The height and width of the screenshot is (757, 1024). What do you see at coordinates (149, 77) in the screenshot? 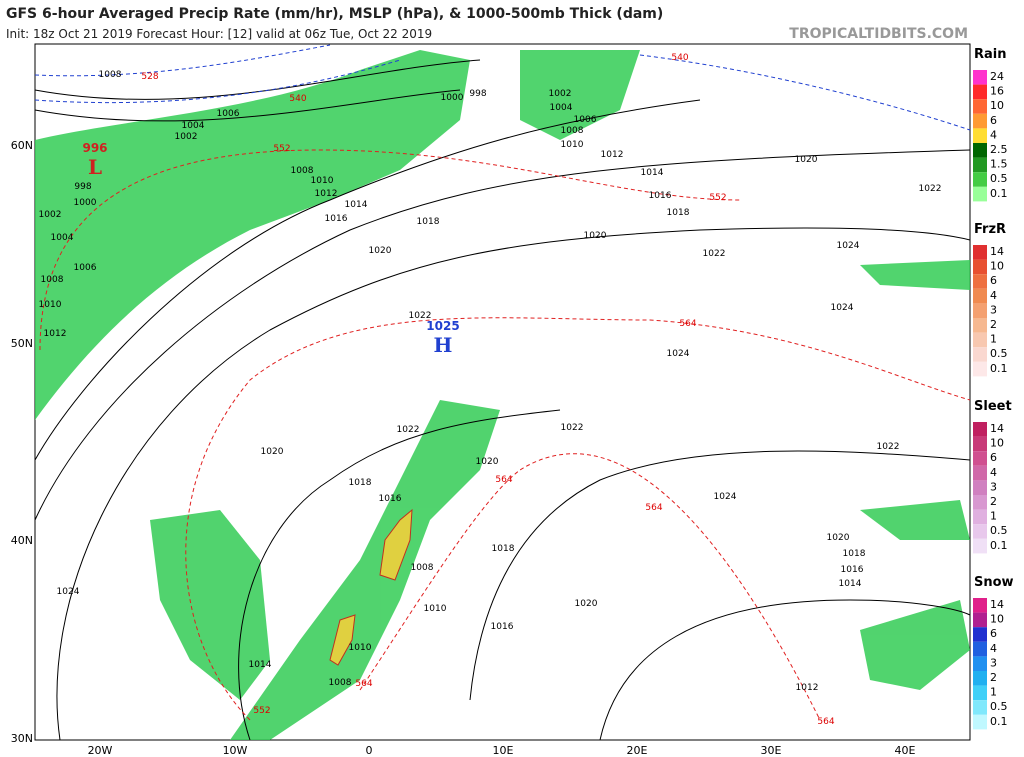
I see `thickness-label: 528` at bounding box center [149, 77].